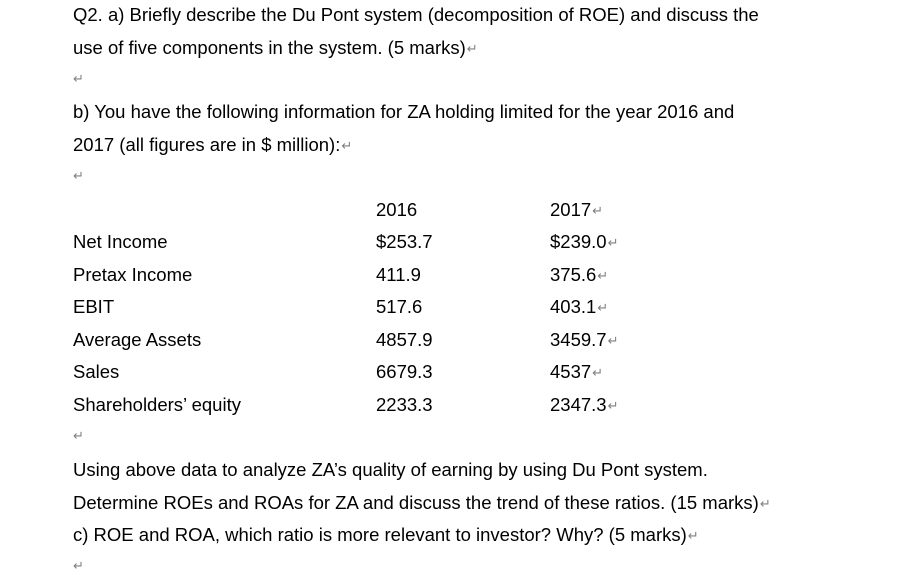  What do you see at coordinates (397, 209) in the screenshot?
I see `table-header-2016: 2016` at bounding box center [397, 209].